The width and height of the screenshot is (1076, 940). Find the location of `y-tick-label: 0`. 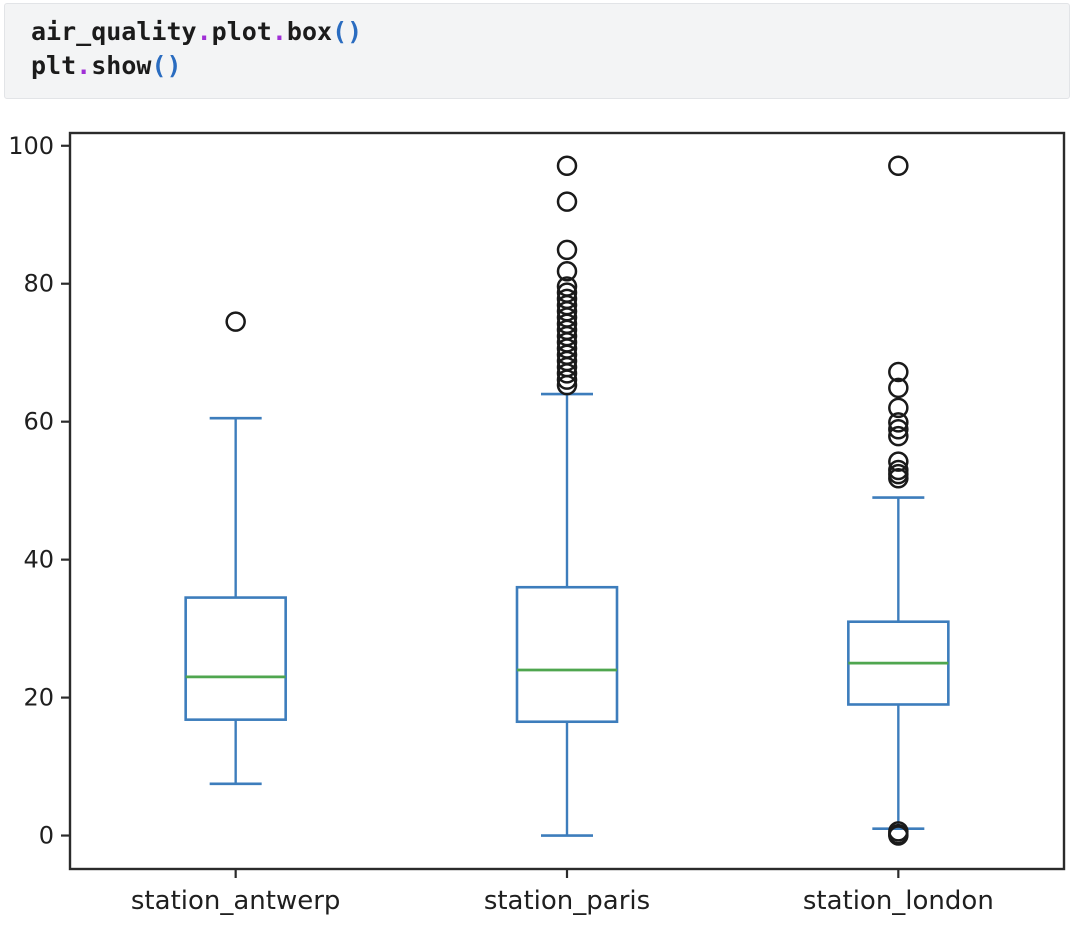

y-tick-label: 0 is located at coordinates (46, 836).